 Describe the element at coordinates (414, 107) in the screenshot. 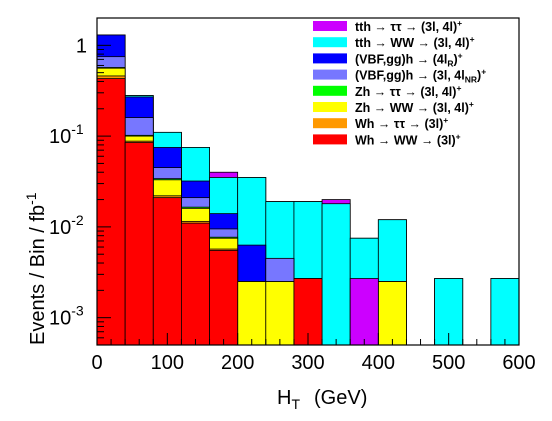

I see `legend-entry-label: Zh → WW → (3l, 4l)+` at that location.